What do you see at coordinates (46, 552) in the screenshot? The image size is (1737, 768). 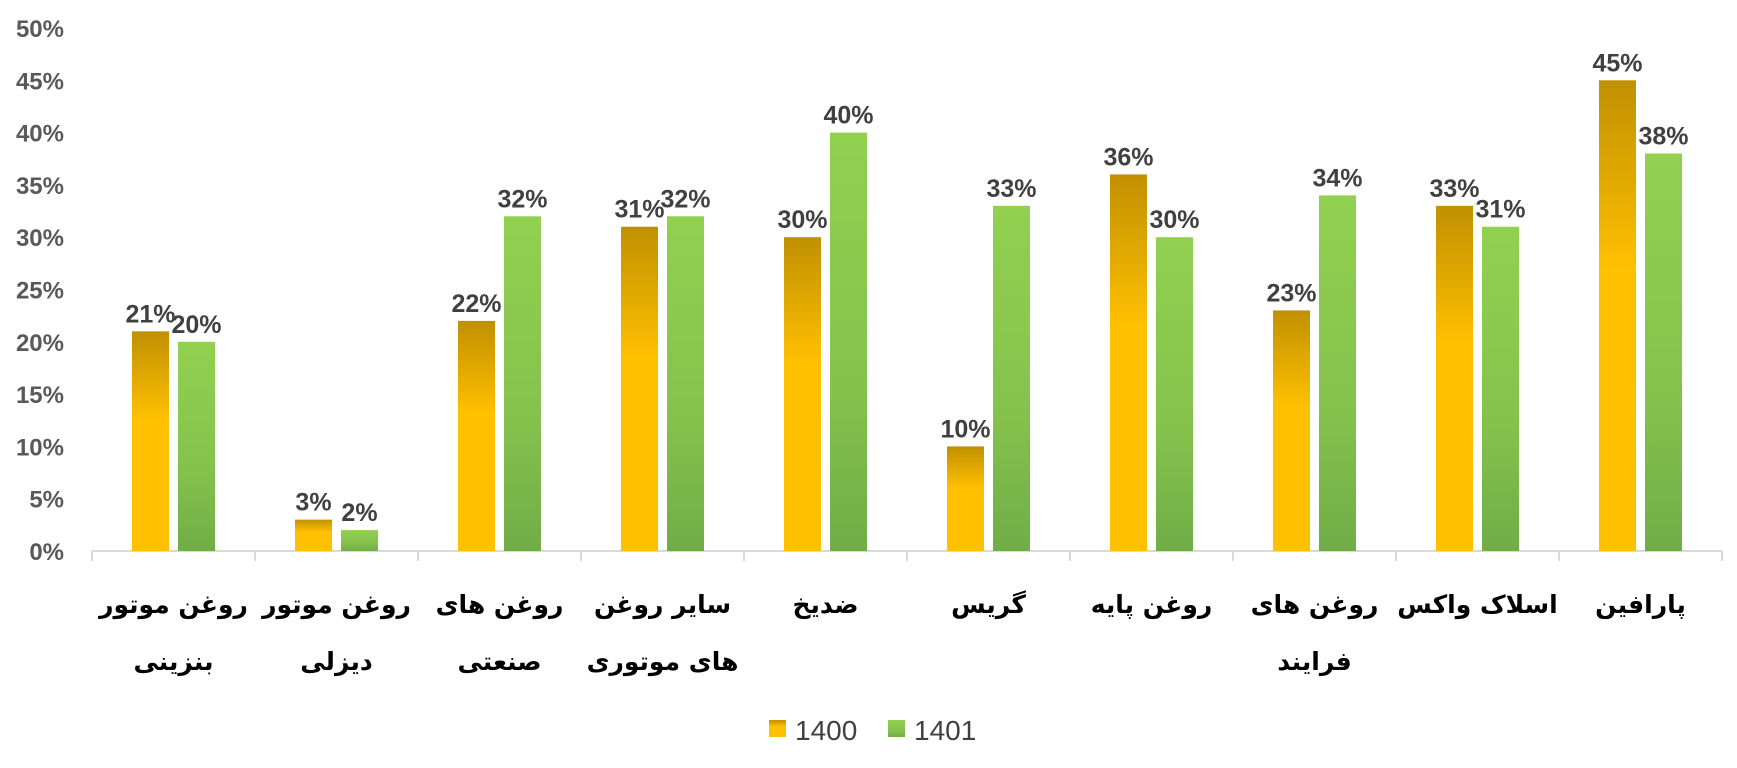 I see `y-tick-label: 0%` at bounding box center [46, 552].